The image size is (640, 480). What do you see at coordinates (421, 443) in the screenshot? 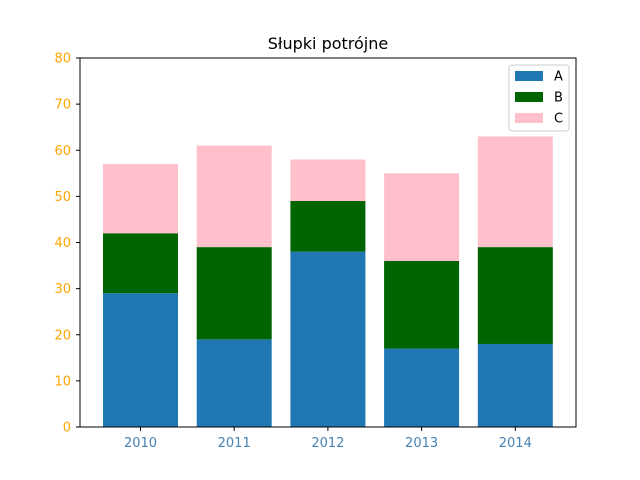
I see `x-tick-label-2013: 2013` at bounding box center [421, 443].